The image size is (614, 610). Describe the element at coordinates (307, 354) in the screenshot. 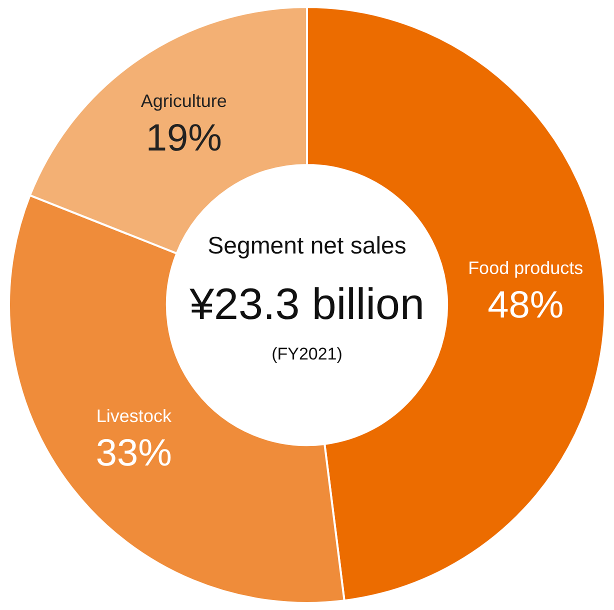

I see `text: (FY2021)` at that location.